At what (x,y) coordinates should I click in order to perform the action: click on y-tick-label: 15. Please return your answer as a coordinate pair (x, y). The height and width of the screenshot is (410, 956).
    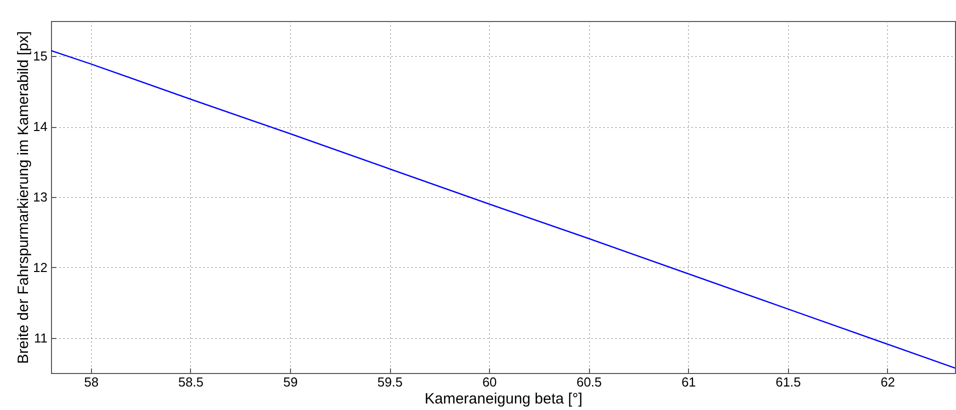
    Looking at the image, I should click on (40, 56).